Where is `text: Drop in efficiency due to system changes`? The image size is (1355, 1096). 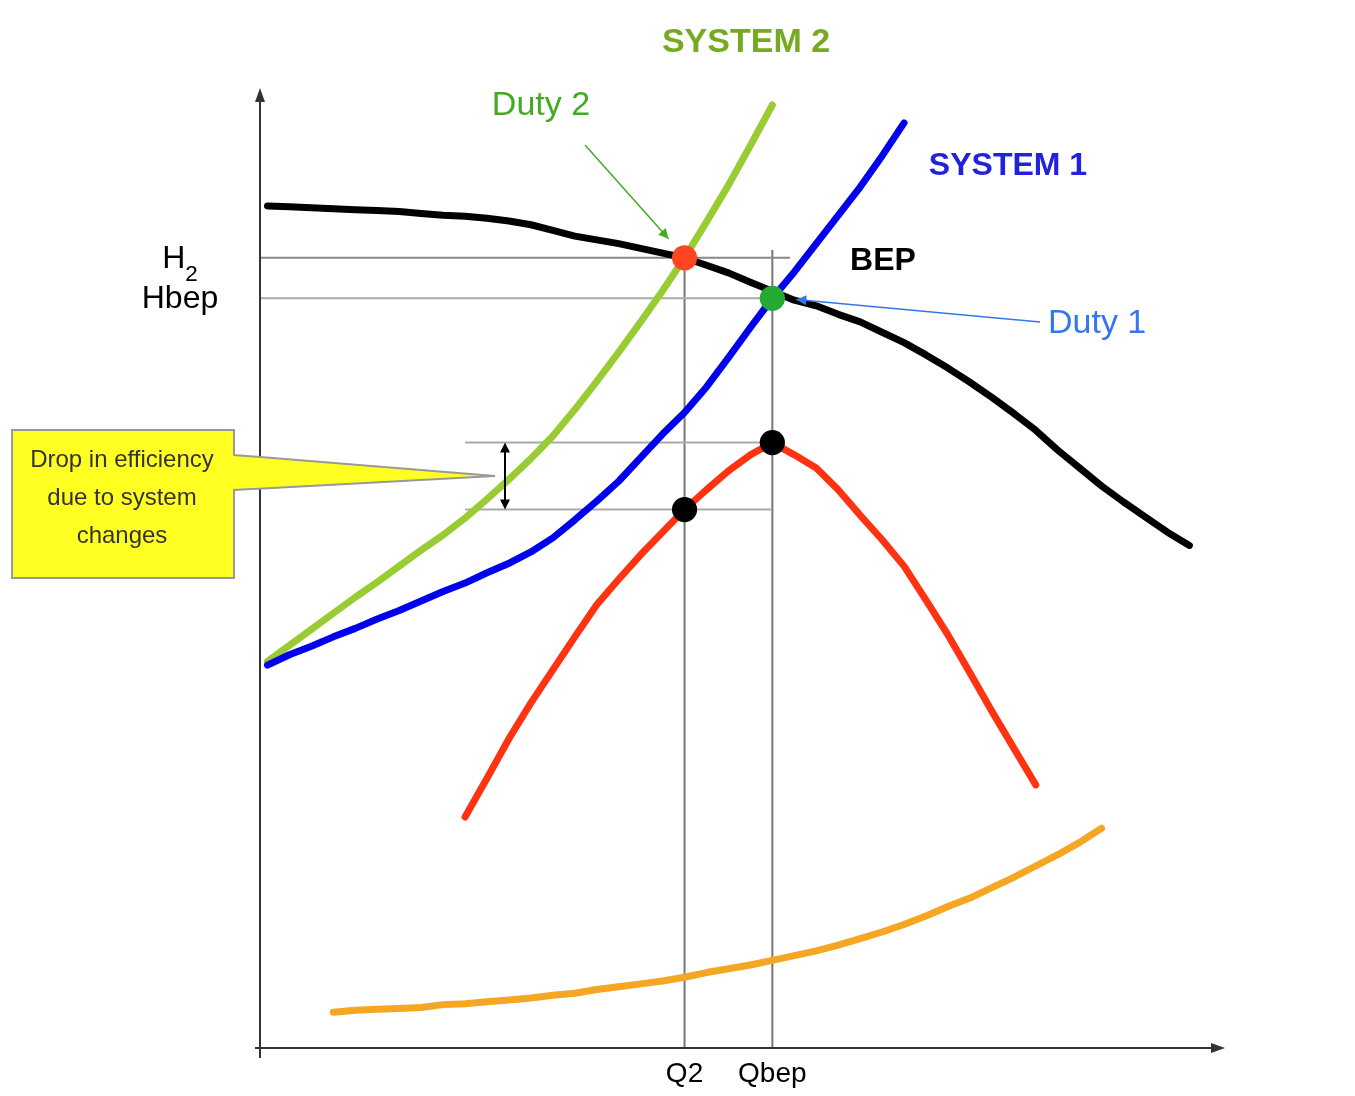 text: Drop in efficiency due to system changes is located at coordinates (122, 496).